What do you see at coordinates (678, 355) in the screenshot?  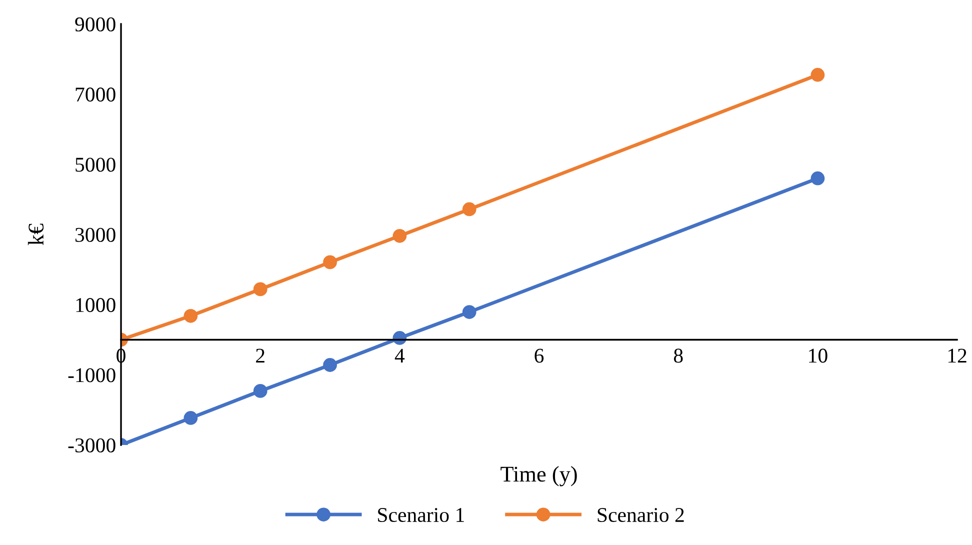 I see `x-tick-label: 8` at bounding box center [678, 355].